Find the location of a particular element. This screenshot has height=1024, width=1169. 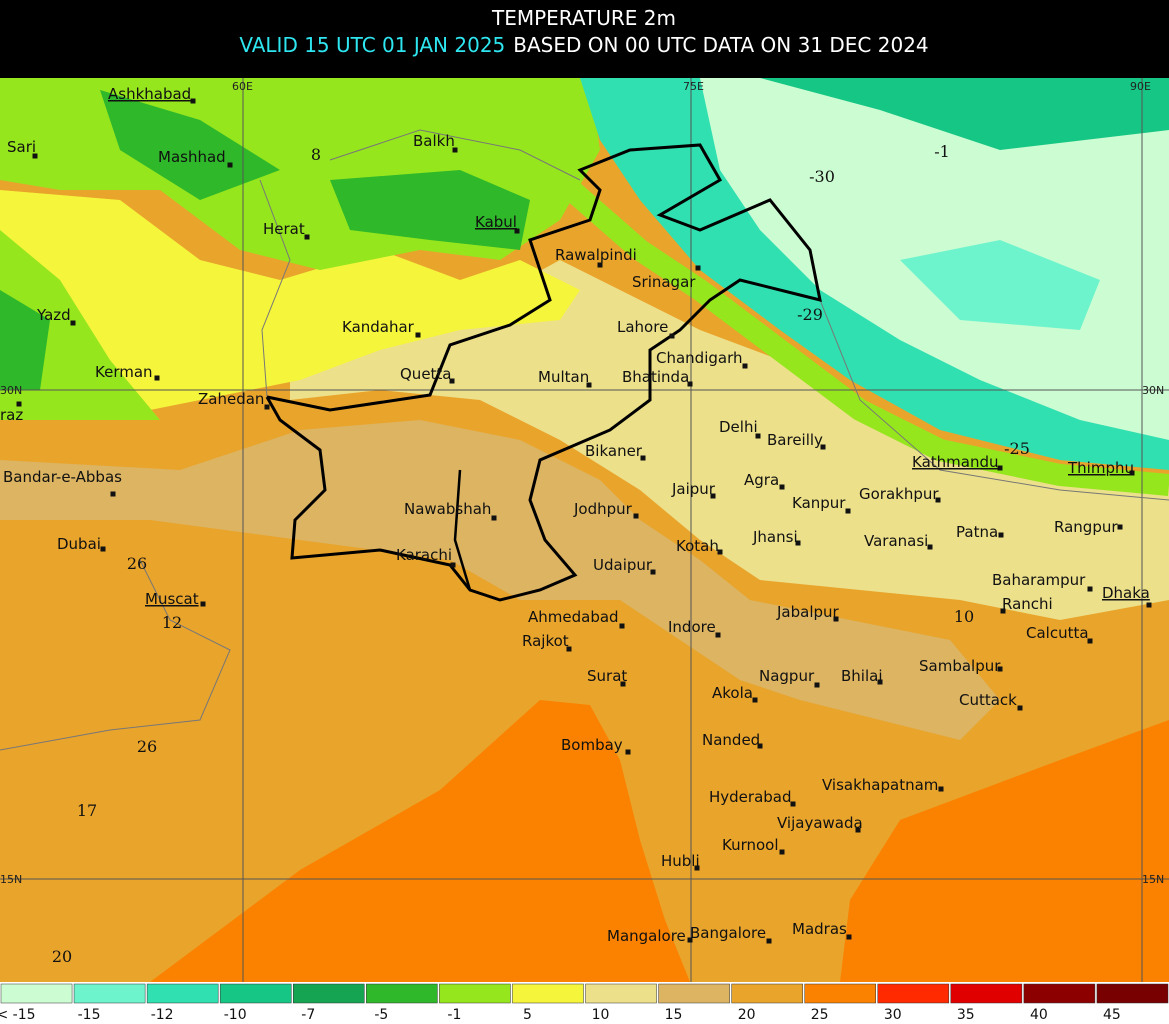

map-value: -30 is located at coordinates (822, 176).